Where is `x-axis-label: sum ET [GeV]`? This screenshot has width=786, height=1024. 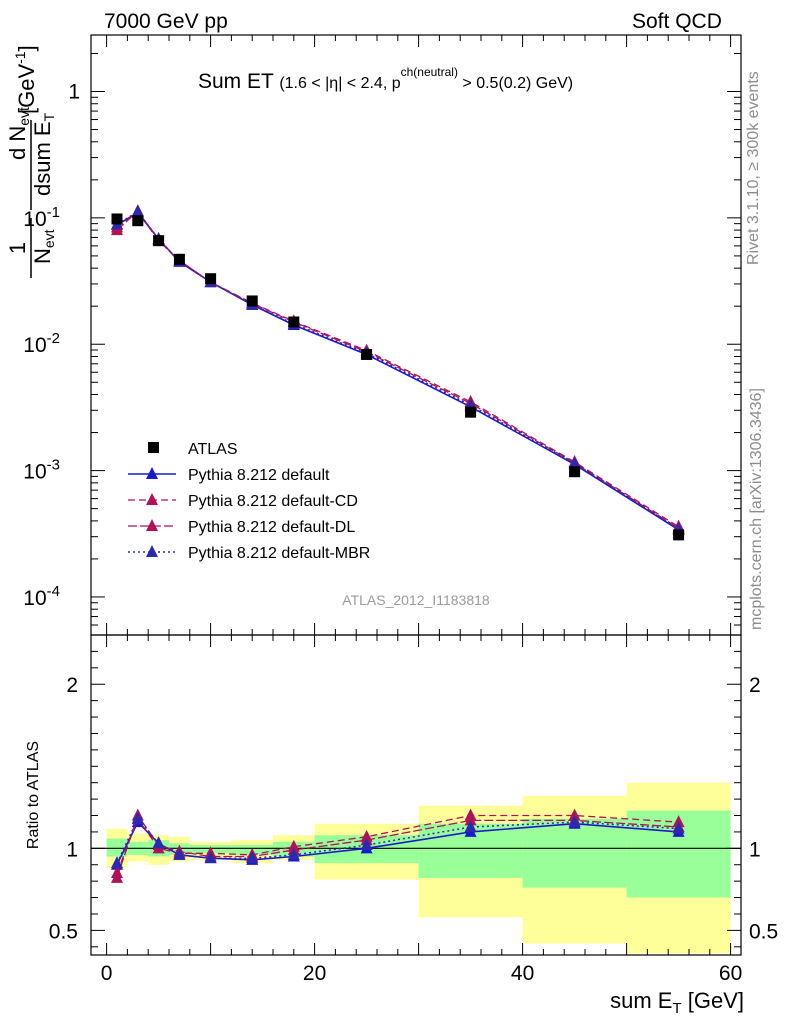
x-axis-label: sum ET [GeV] is located at coordinates (677, 1002).